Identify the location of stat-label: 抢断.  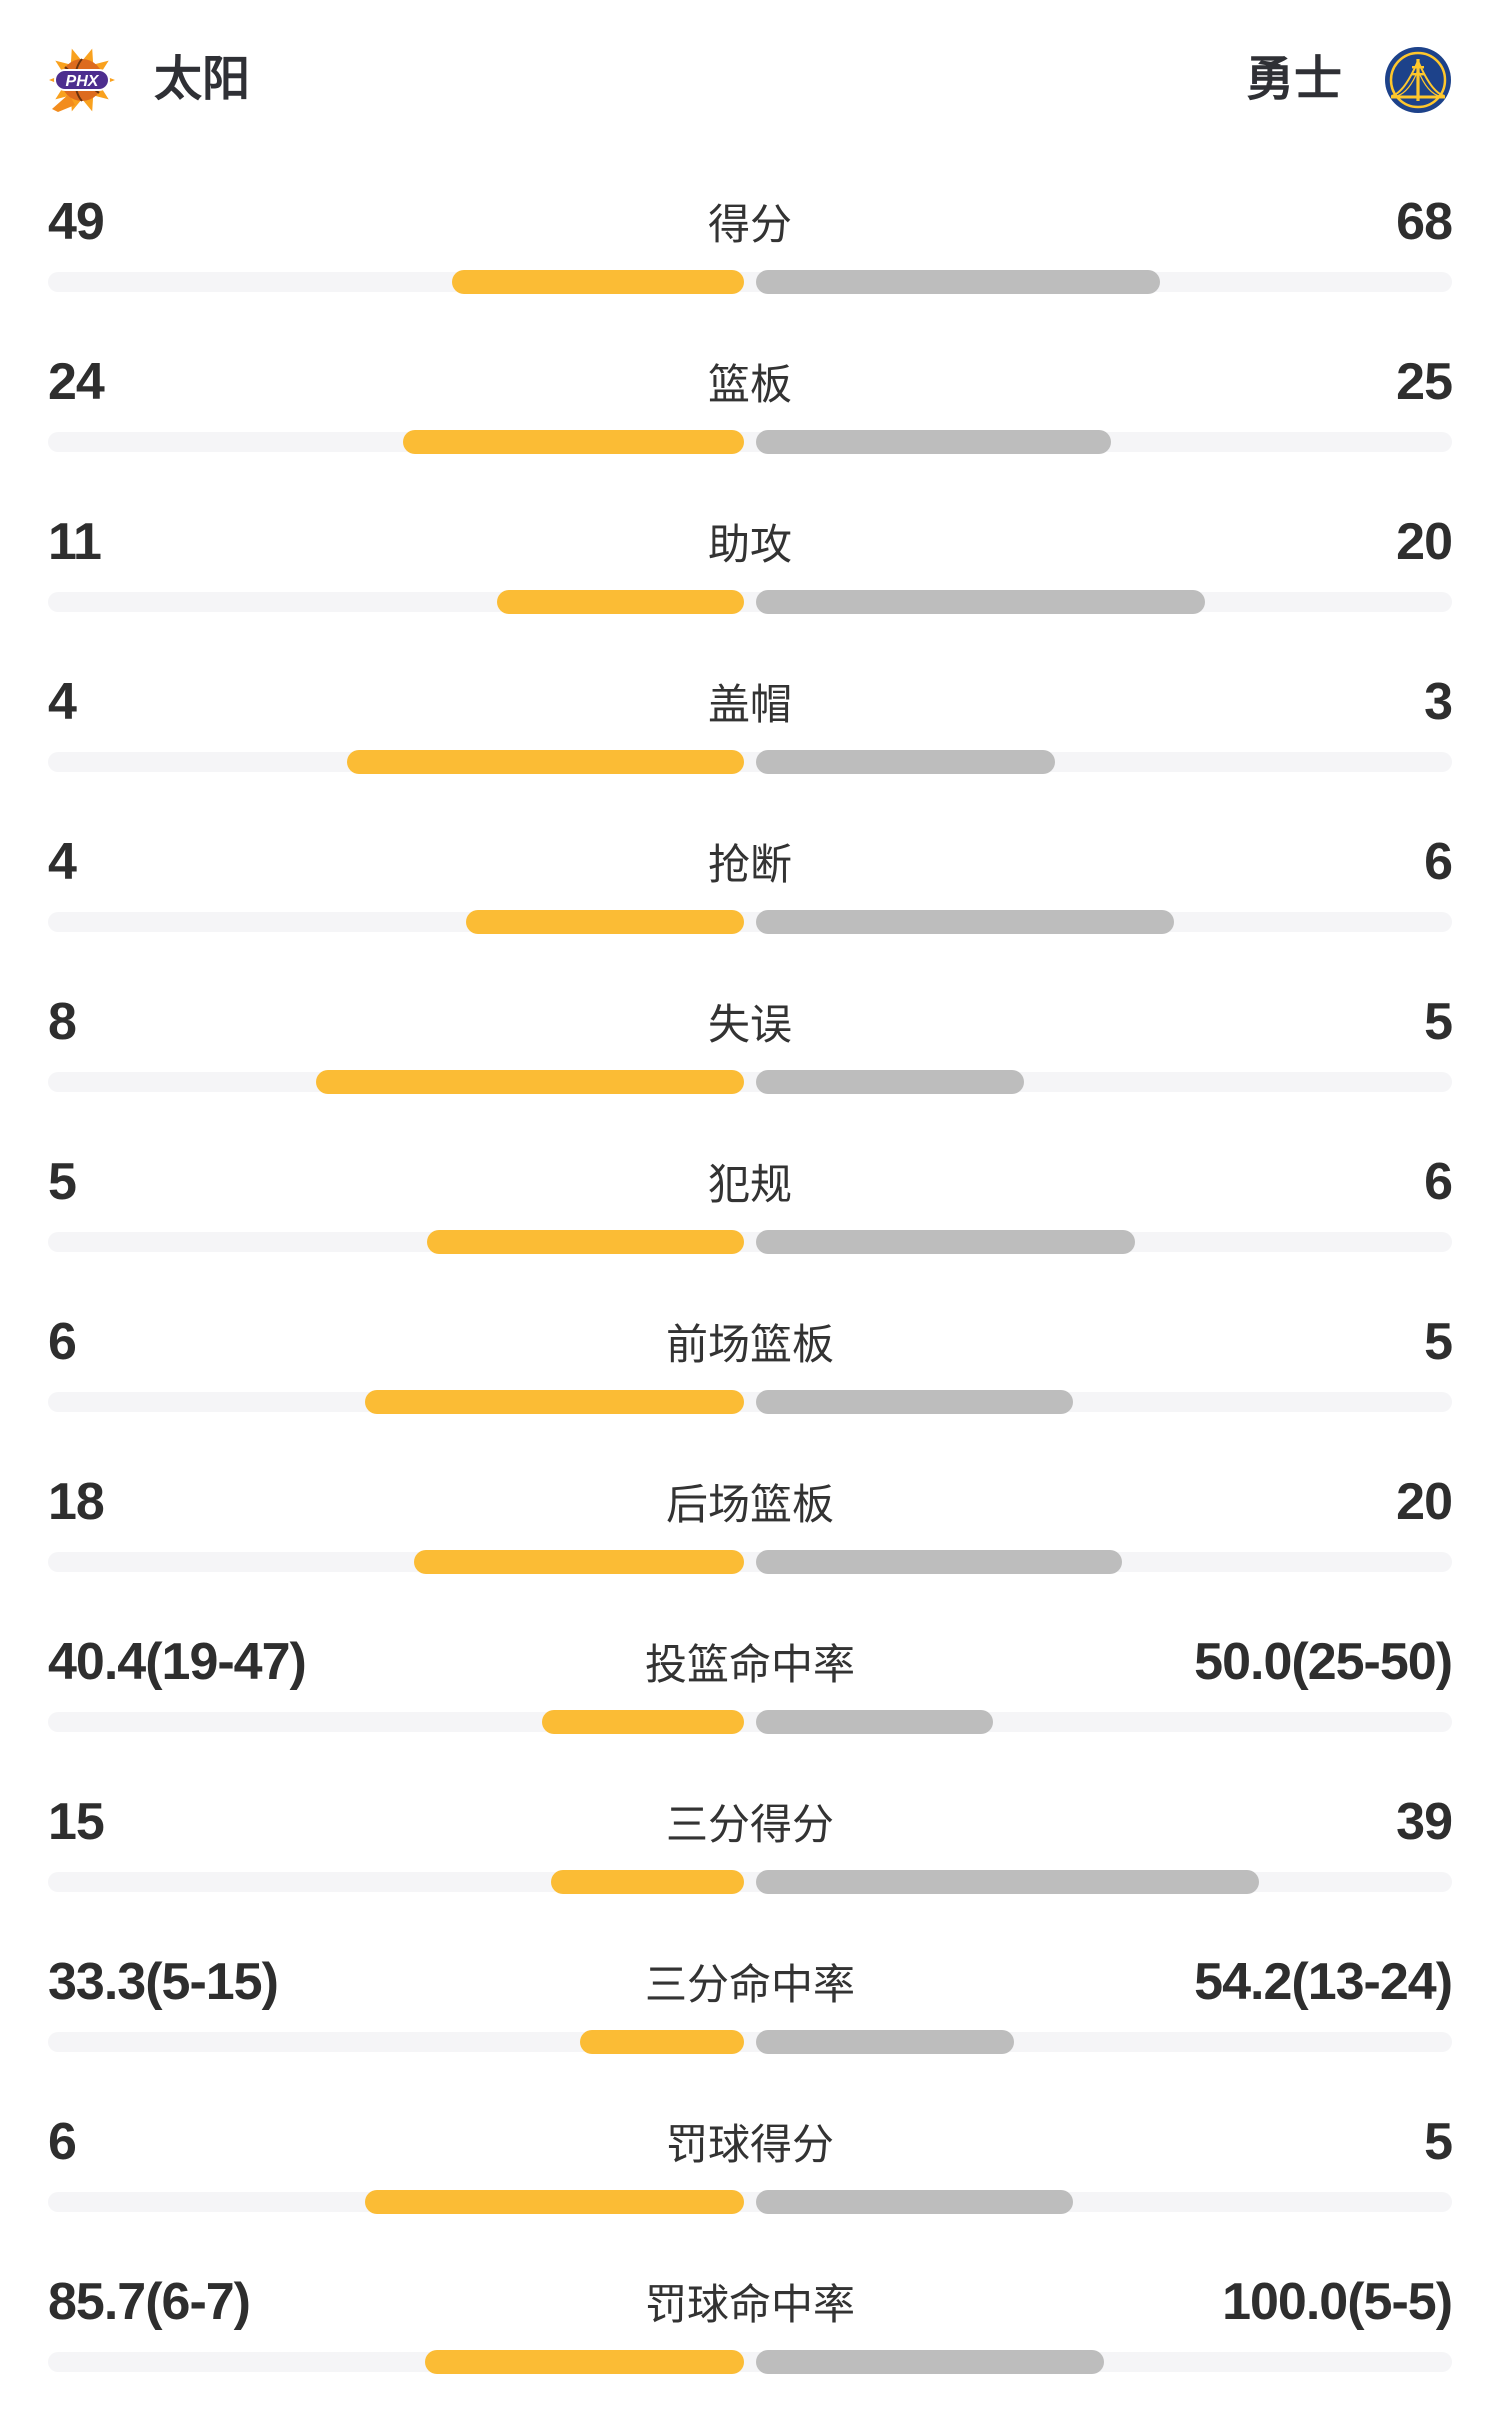
(750, 864).